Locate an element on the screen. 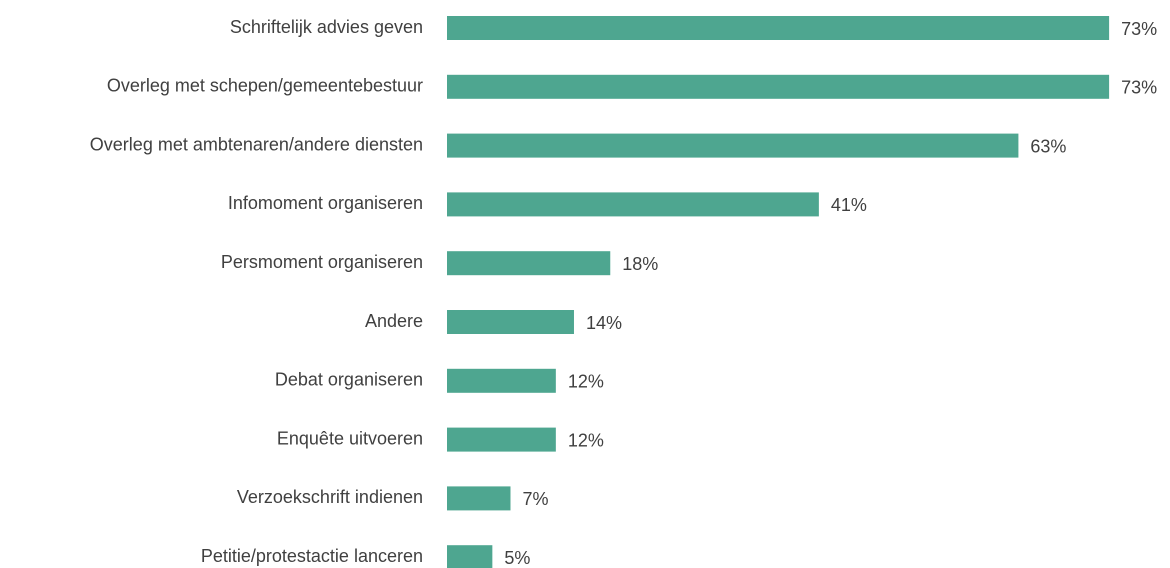 This screenshot has height=568, width=1170. value-label: 5% is located at coordinates (517, 558).